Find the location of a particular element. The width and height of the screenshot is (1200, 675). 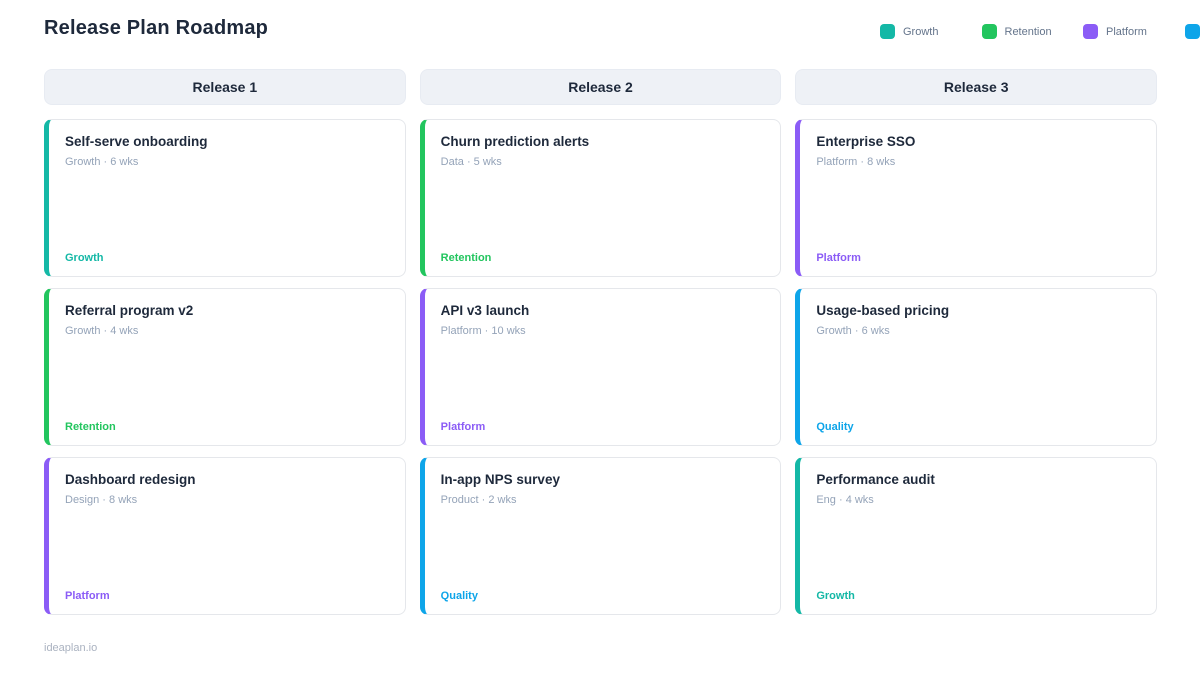

legend: Growth Retention Platform is located at coordinates (1040, 31).